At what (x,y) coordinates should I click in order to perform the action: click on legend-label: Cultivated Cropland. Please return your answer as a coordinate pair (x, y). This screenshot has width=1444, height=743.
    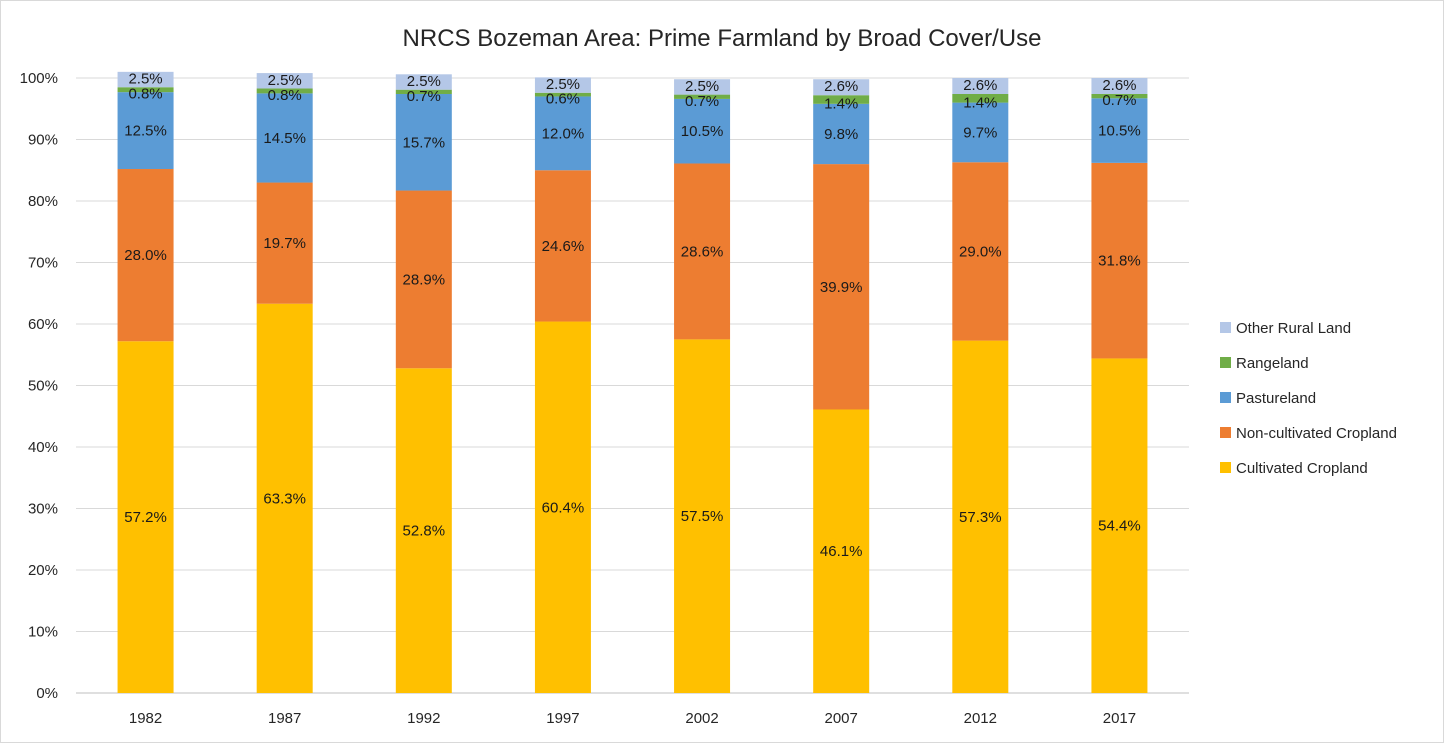
    Looking at the image, I should click on (1302, 468).